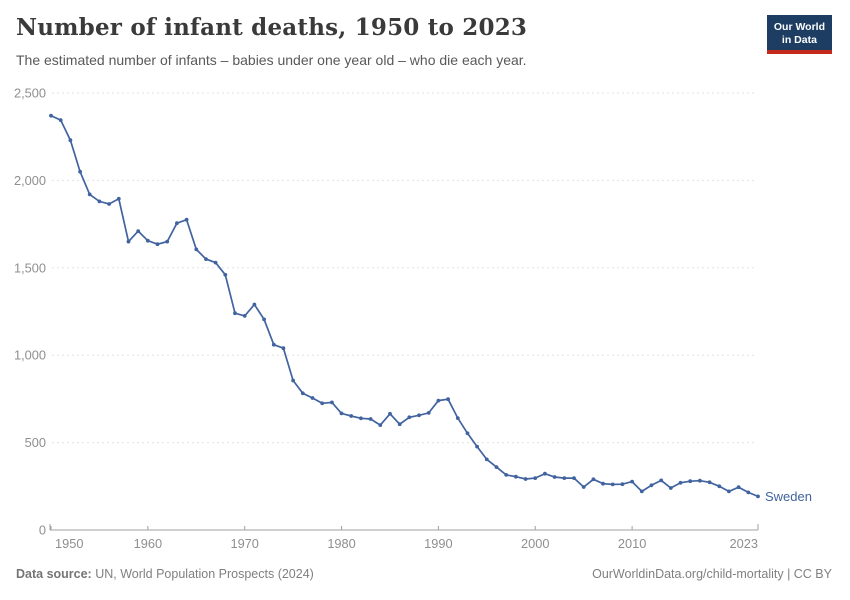 The height and width of the screenshot is (600, 850). I want to click on y-tick-label: 1,000, so click(30, 355).